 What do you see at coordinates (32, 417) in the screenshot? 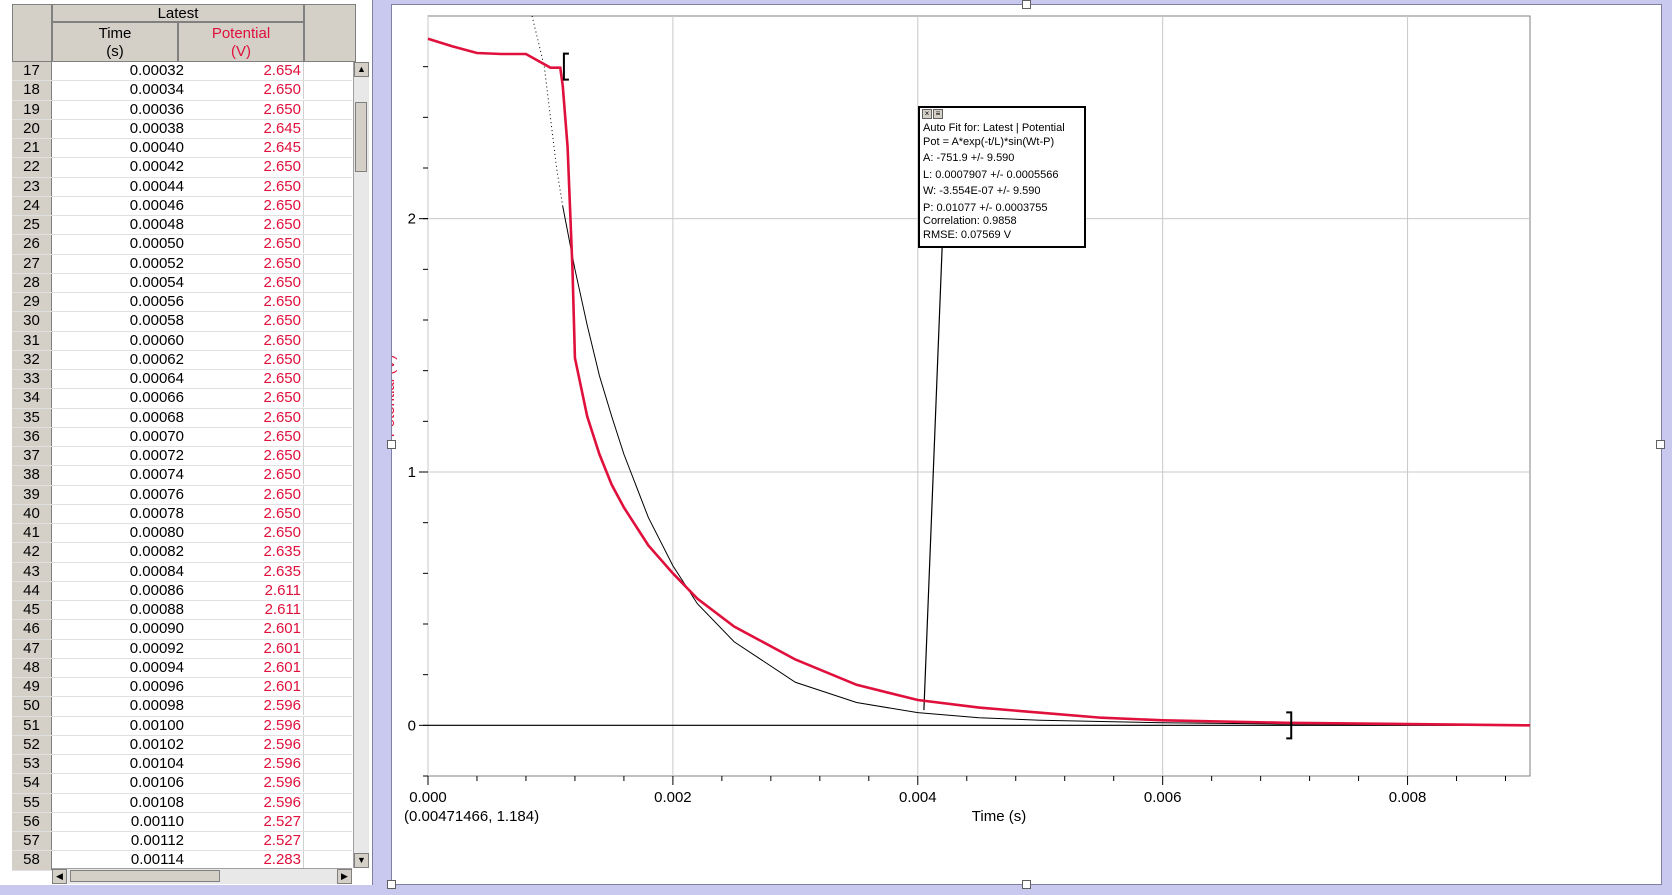
I see `row-number: 35` at bounding box center [32, 417].